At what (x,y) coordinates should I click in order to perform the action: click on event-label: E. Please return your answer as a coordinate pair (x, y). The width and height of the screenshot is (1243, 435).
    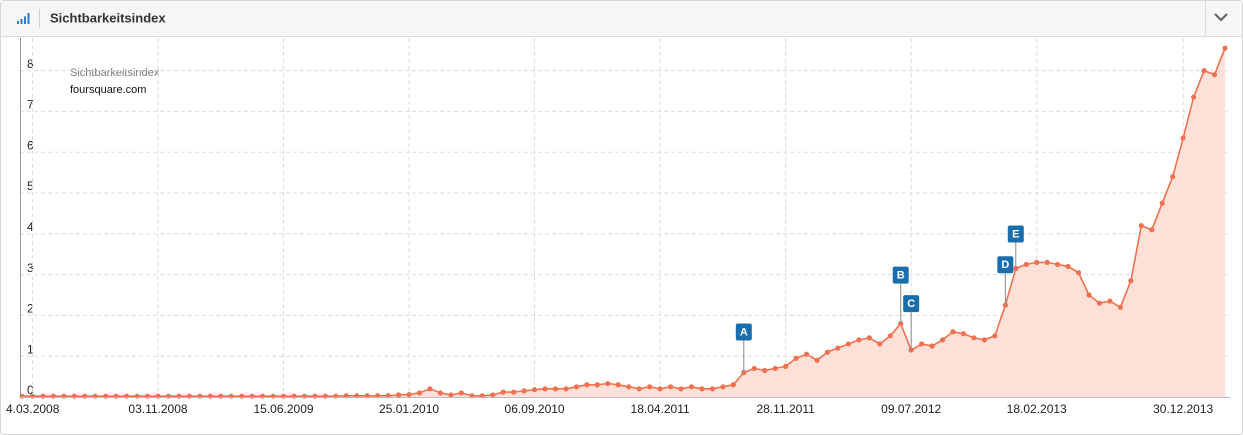
    Looking at the image, I should click on (1015, 234).